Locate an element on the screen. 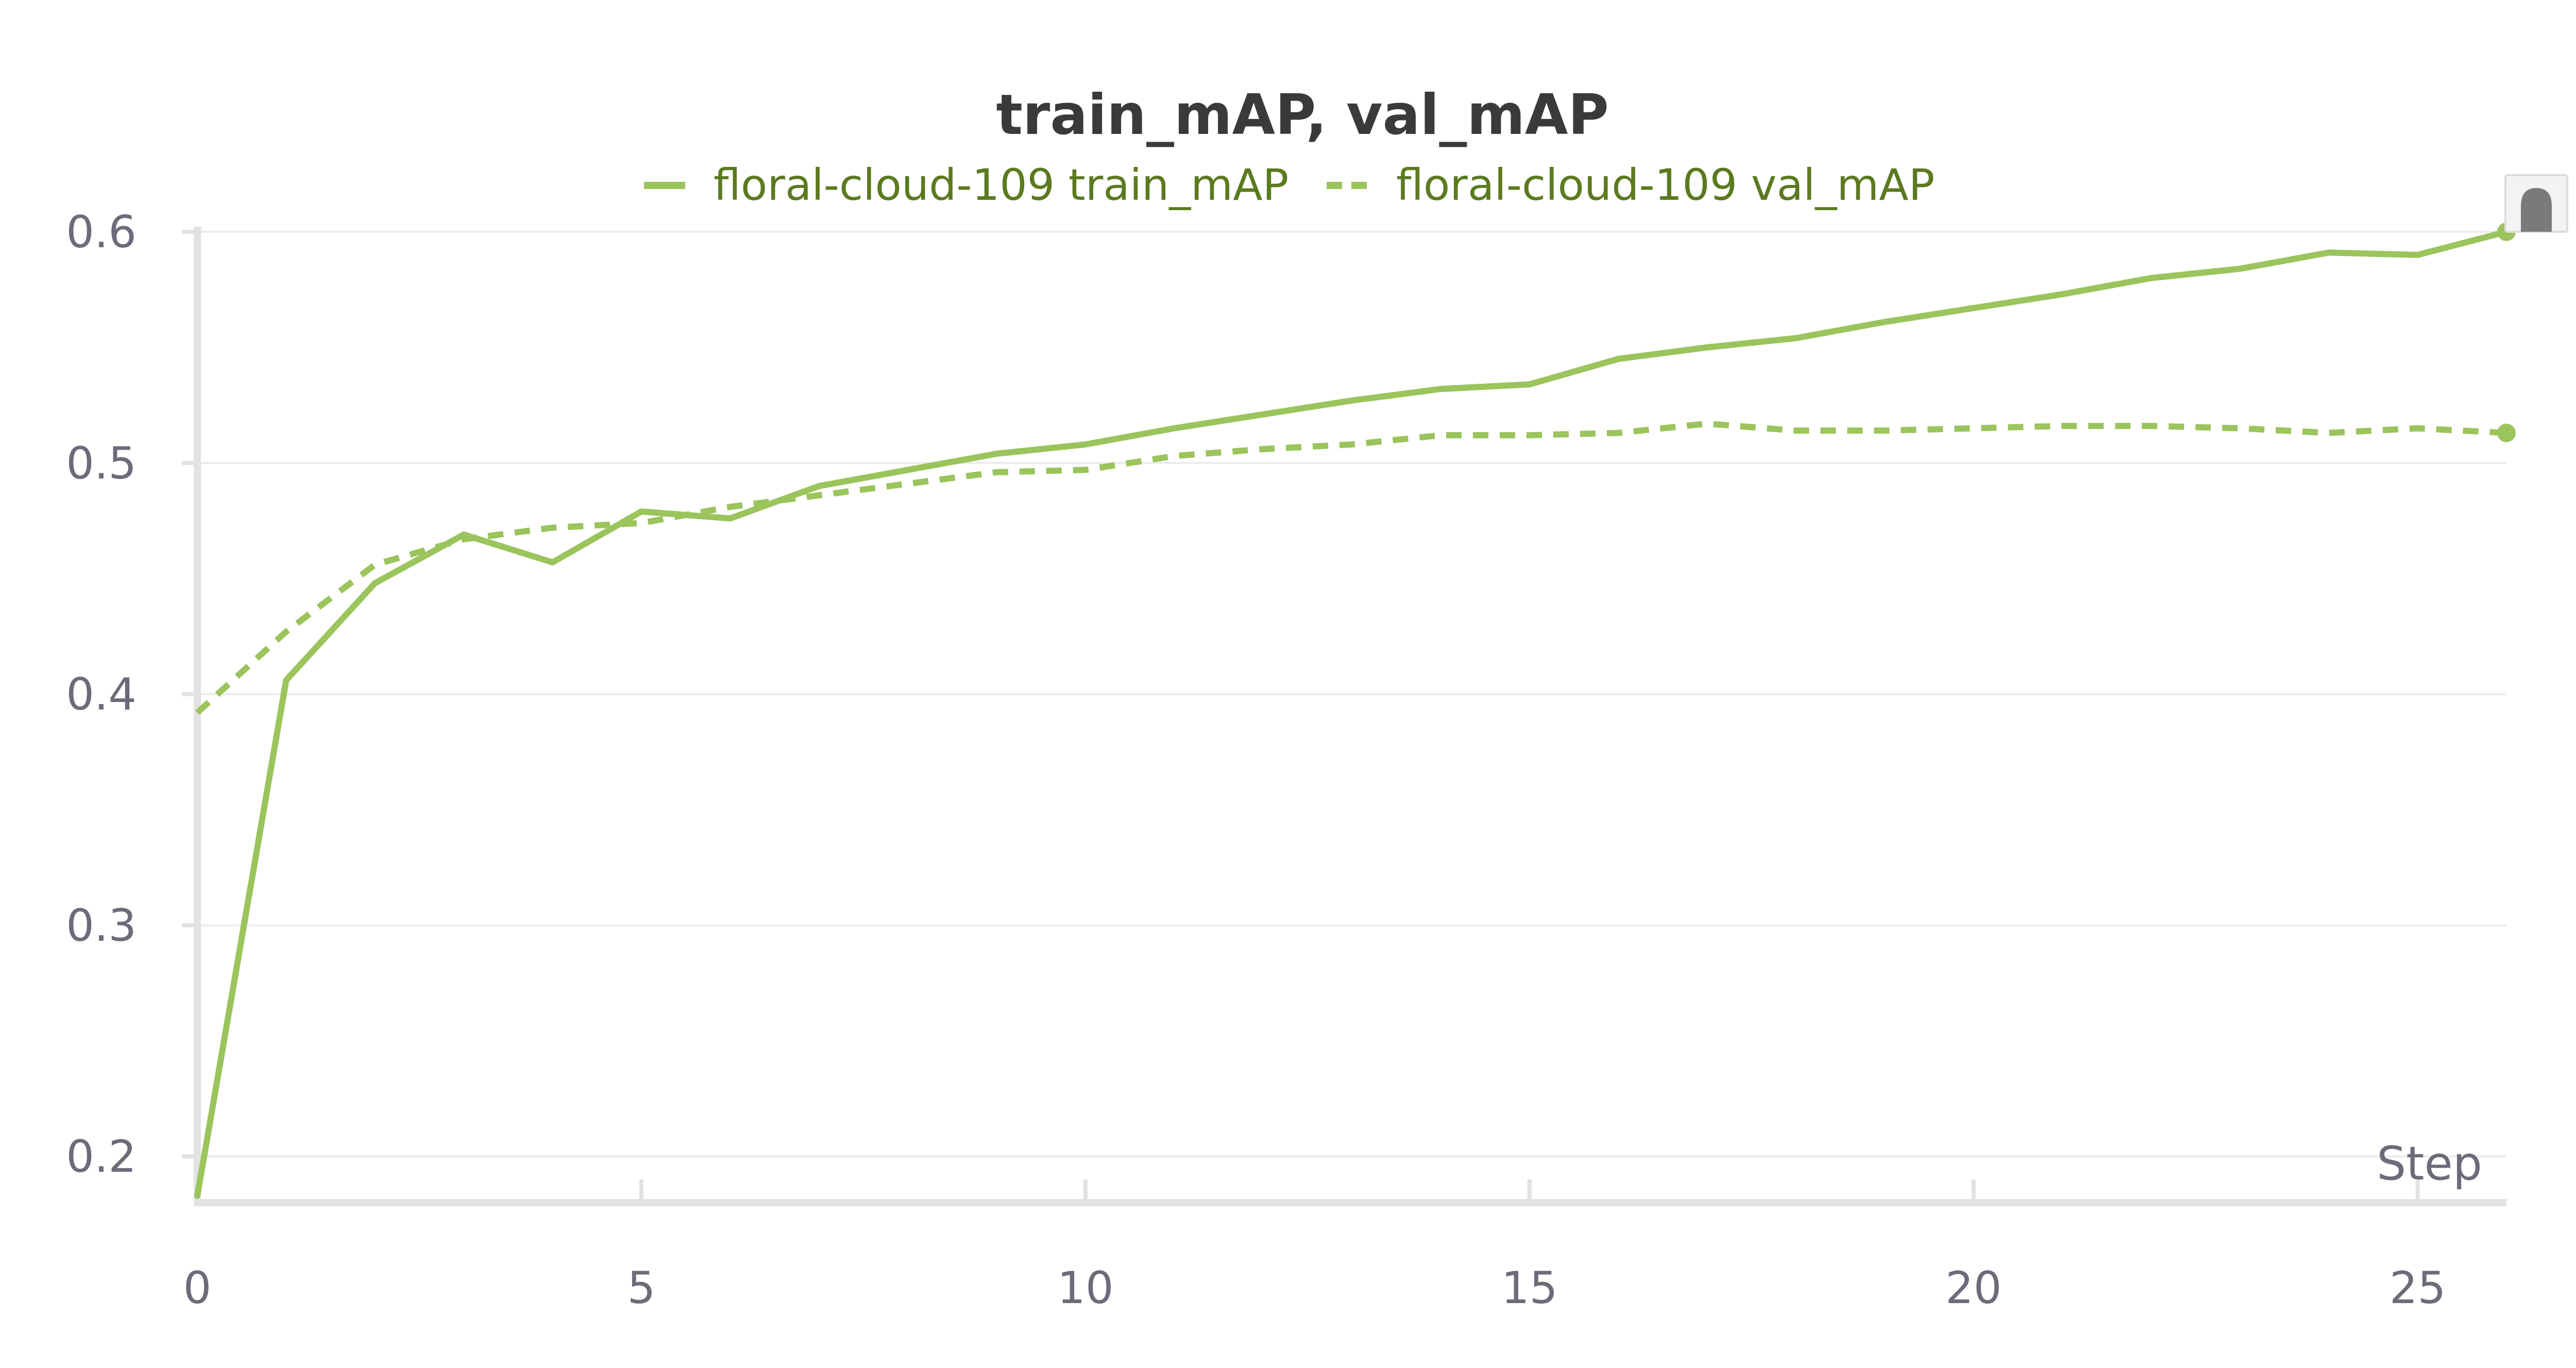 This screenshot has height=1368, width=2576. chart-title: train_mAP, val_mAP is located at coordinates (1302, 115).